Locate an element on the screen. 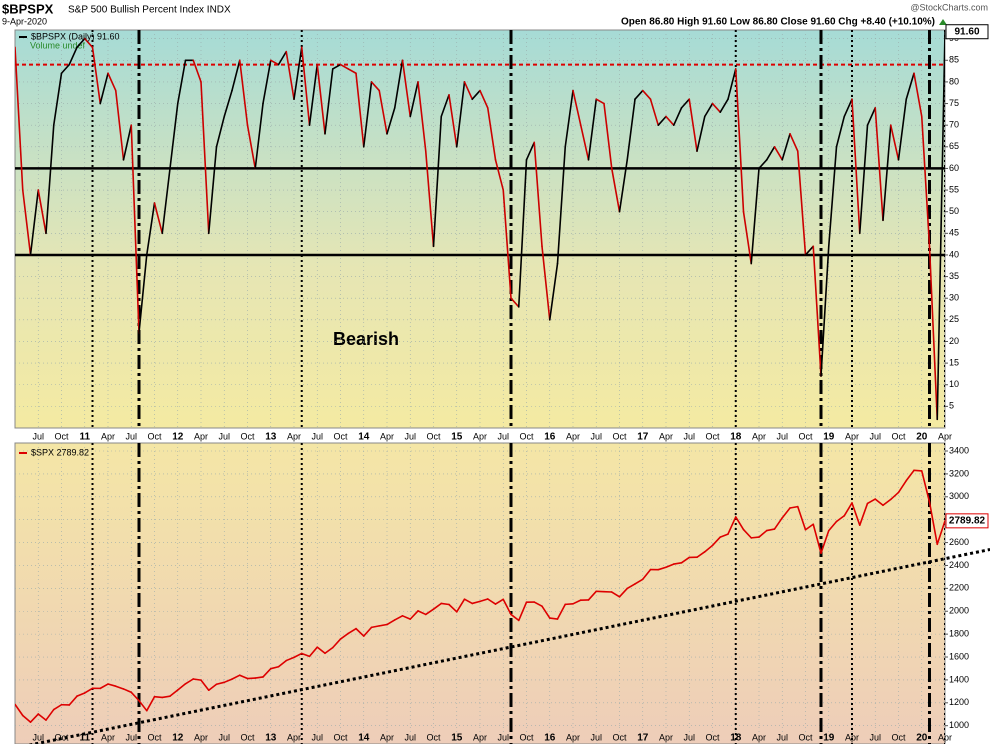 The image size is (990, 744). x-tick-label: 17 is located at coordinates (643, 437).